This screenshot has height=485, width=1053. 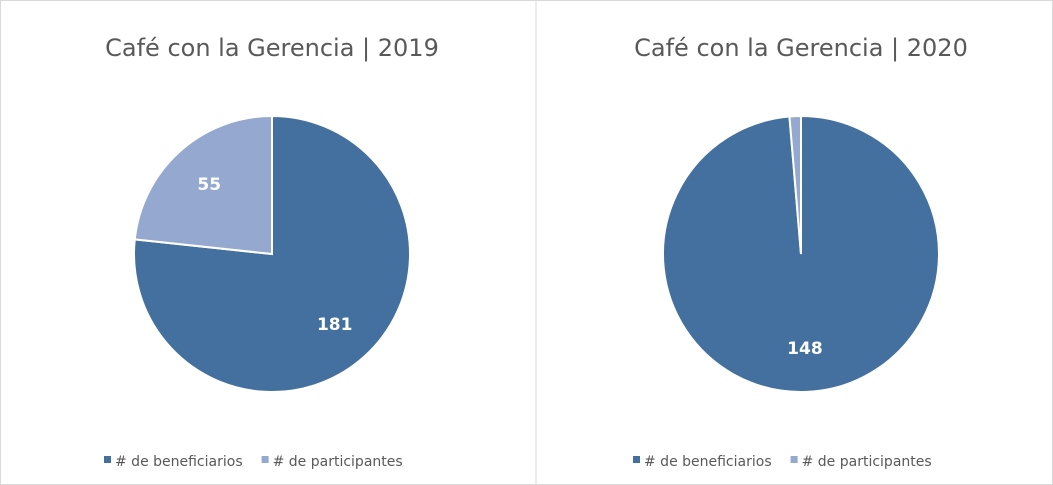 I want to click on chart-title: Café con la Gerencia | 2019, so click(x=272, y=48).